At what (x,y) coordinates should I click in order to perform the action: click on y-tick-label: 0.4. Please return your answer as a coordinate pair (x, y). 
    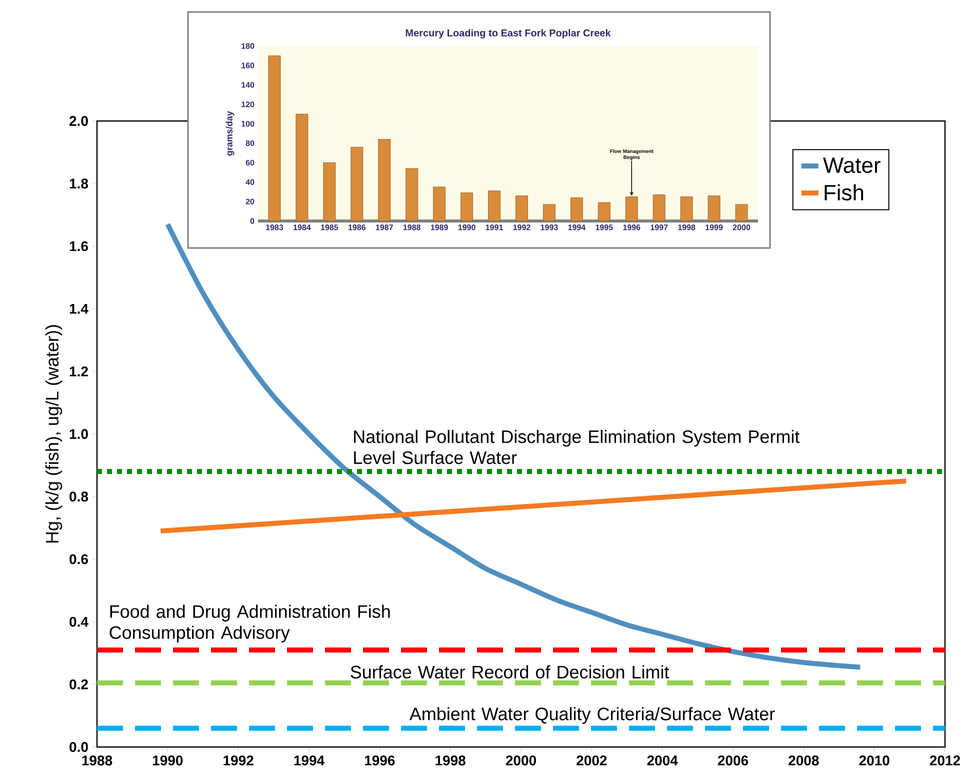
    Looking at the image, I should click on (79, 621).